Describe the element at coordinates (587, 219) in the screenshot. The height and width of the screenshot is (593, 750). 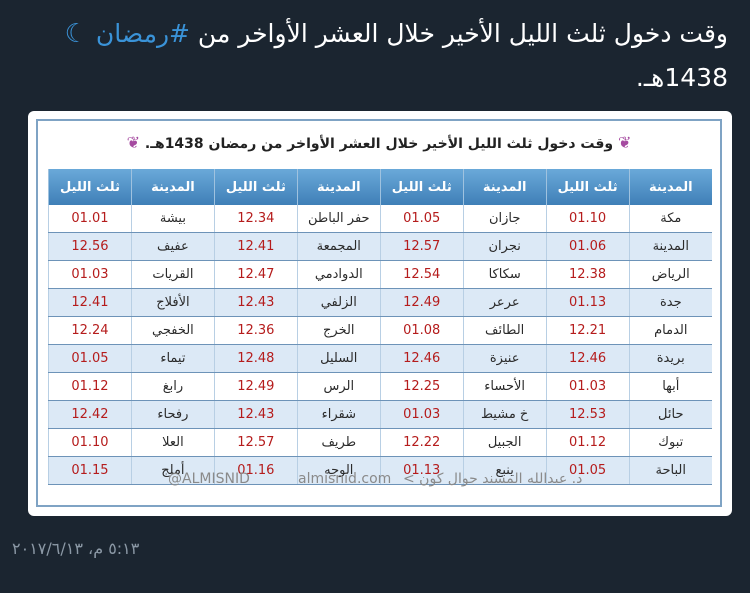
I see `time-cell: 01.10` at that location.